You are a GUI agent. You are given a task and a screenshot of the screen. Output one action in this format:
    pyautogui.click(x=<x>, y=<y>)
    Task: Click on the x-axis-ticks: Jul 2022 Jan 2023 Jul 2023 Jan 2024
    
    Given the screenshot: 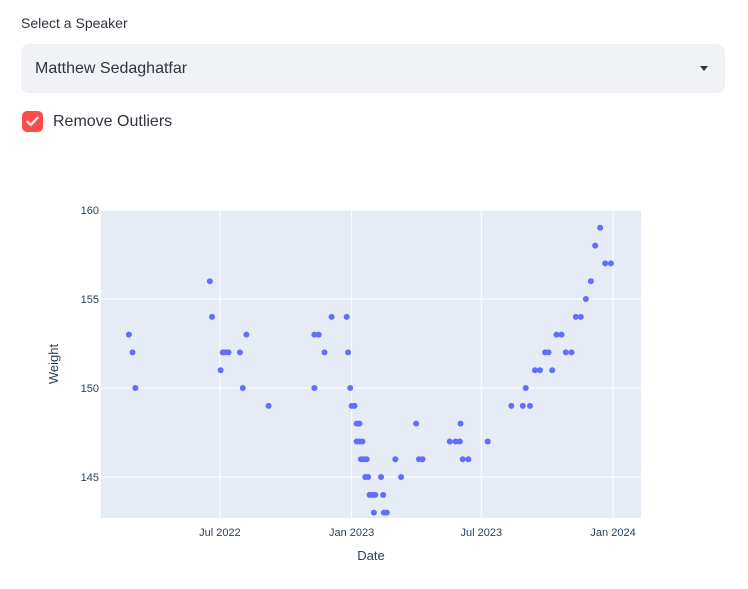 What is the action you would take?
    pyautogui.click(x=417, y=533)
    